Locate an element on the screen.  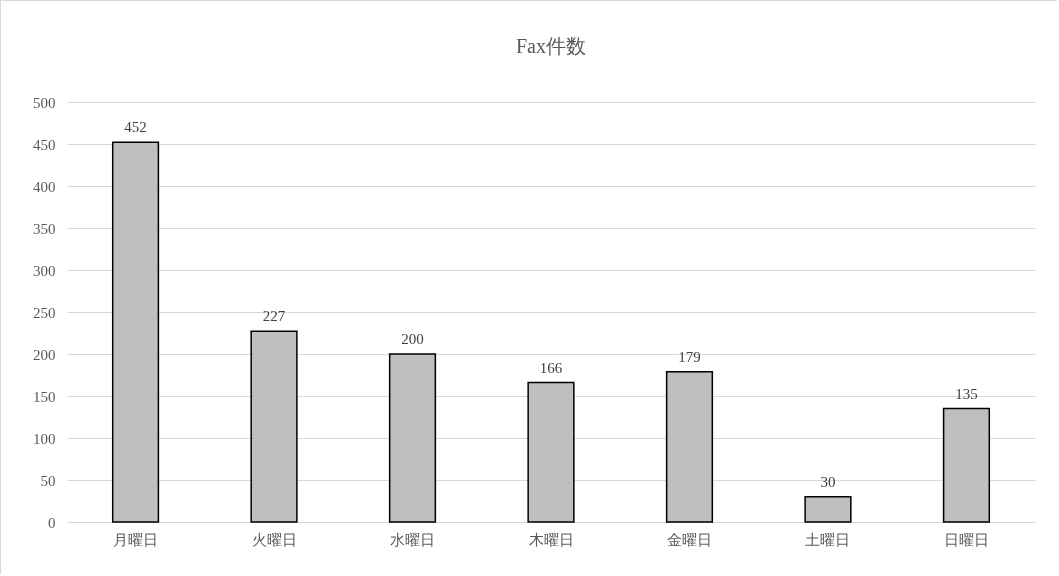
data-label: 227 is located at coordinates (274, 316).